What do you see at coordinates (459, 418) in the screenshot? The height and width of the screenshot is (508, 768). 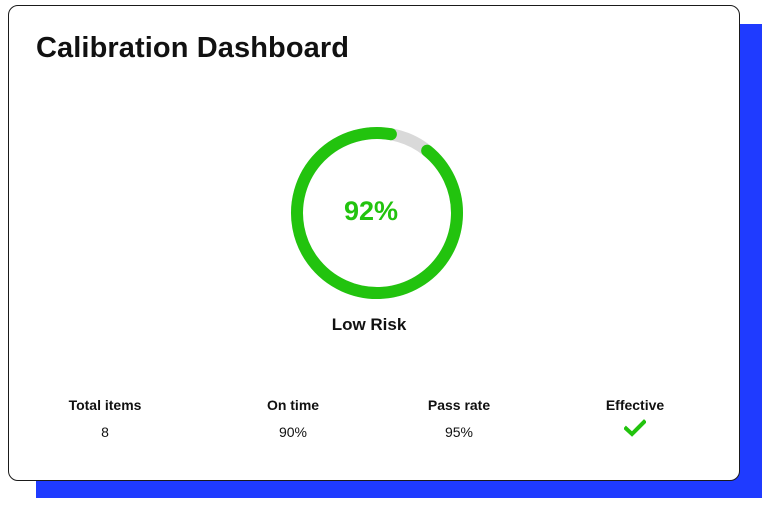 I see `stat-pass-rate: Pass rate 95%` at bounding box center [459, 418].